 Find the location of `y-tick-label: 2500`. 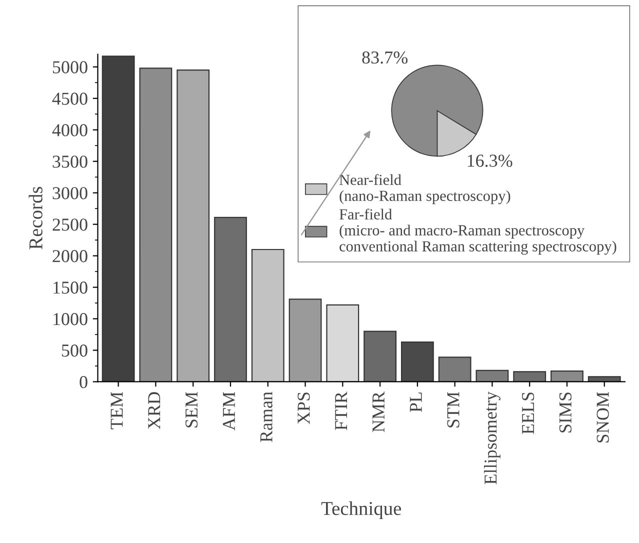

y-tick-label: 2500 is located at coordinates (70, 224).